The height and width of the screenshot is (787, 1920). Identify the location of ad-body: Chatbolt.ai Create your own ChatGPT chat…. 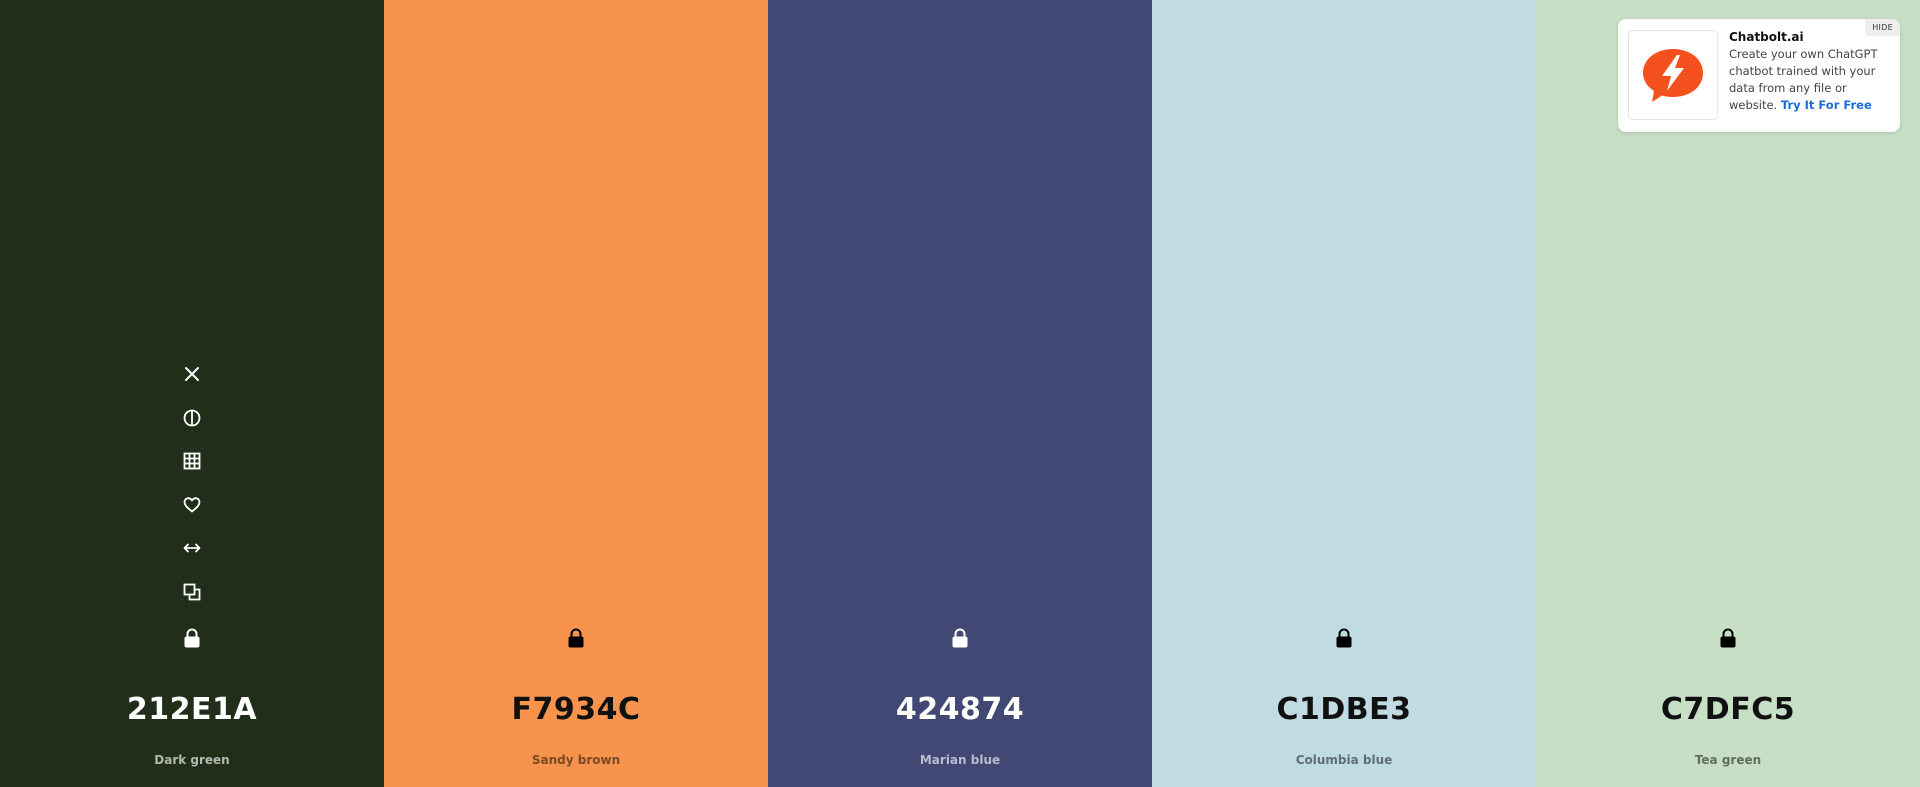
(1811, 71).